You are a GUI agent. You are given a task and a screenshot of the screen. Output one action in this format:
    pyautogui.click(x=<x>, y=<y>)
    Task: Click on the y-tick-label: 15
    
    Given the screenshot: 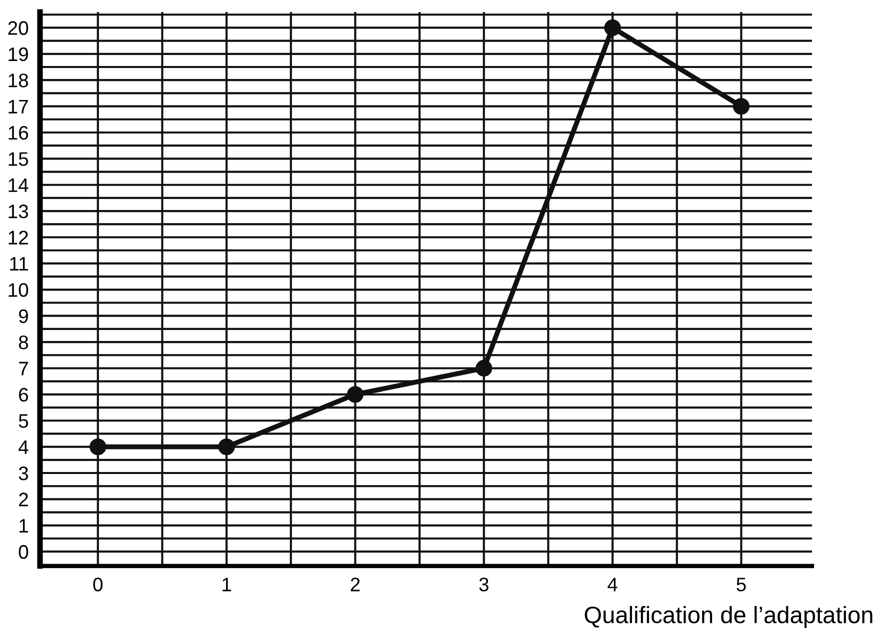 What is the action you would take?
    pyautogui.click(x=18, y=159)
    